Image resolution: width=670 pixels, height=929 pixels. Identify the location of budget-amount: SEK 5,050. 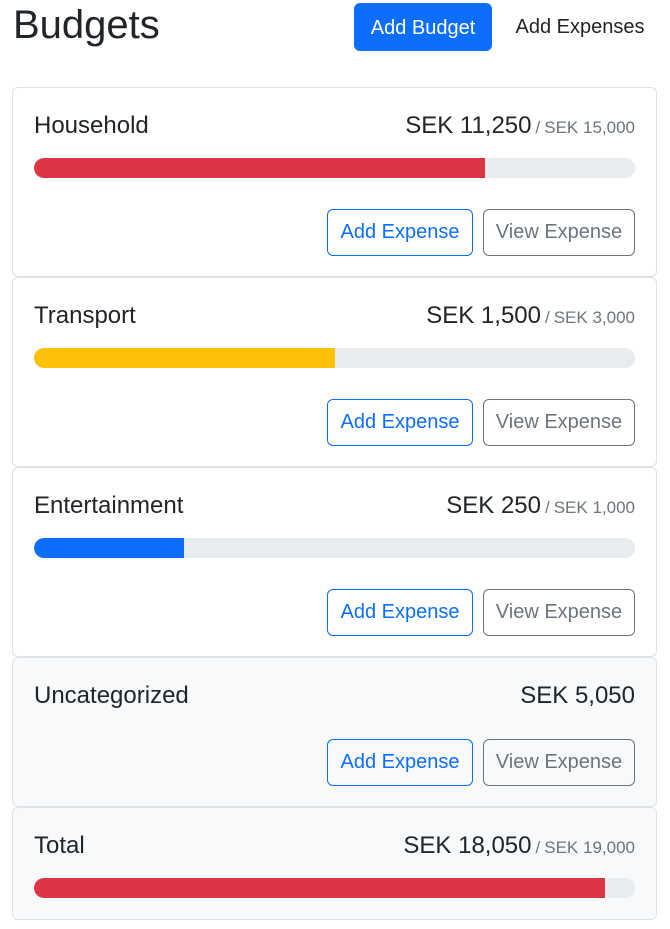
(577, 696).